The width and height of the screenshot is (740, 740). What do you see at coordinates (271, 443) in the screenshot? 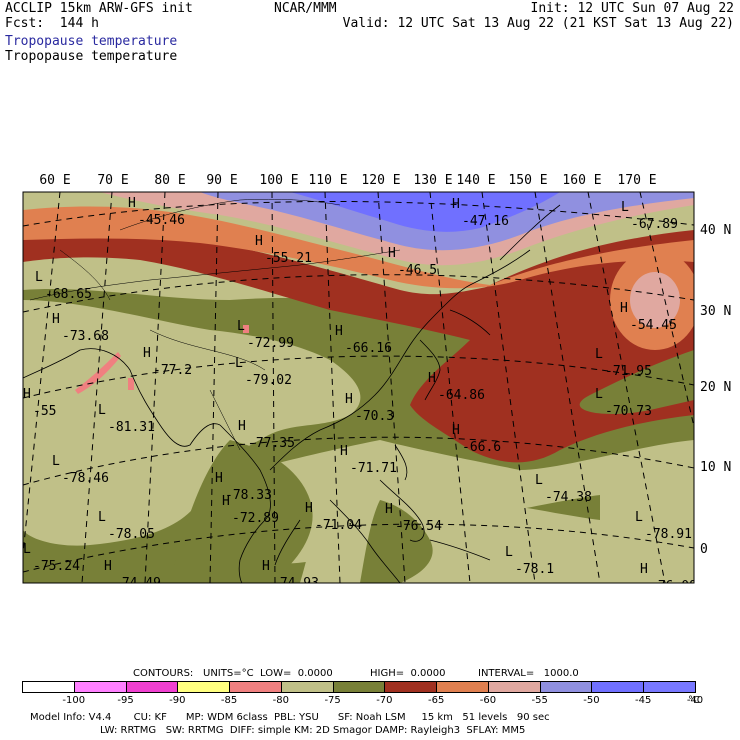
I see `extremum-value: -77.35` at bounding box center [271, 443].